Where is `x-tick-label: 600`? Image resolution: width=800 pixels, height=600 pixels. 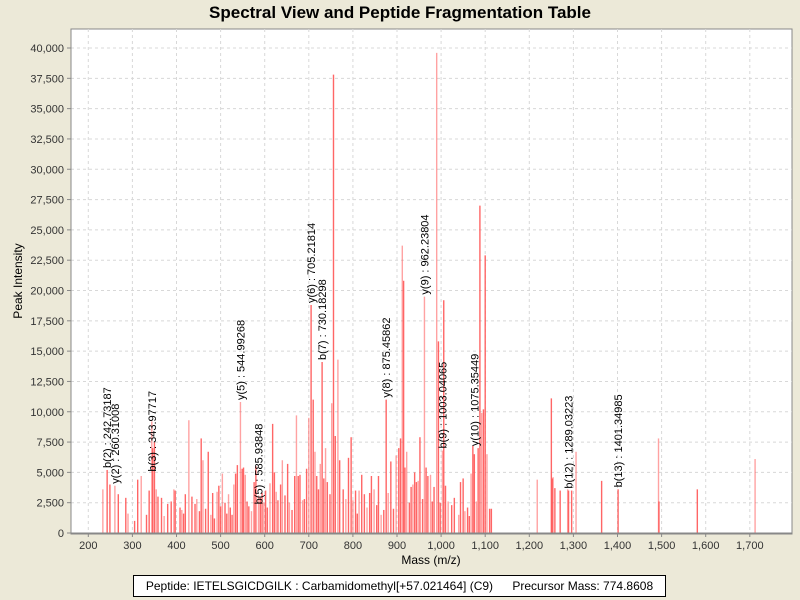
x-tick-label: 600 is located at coordinates (265, 546).